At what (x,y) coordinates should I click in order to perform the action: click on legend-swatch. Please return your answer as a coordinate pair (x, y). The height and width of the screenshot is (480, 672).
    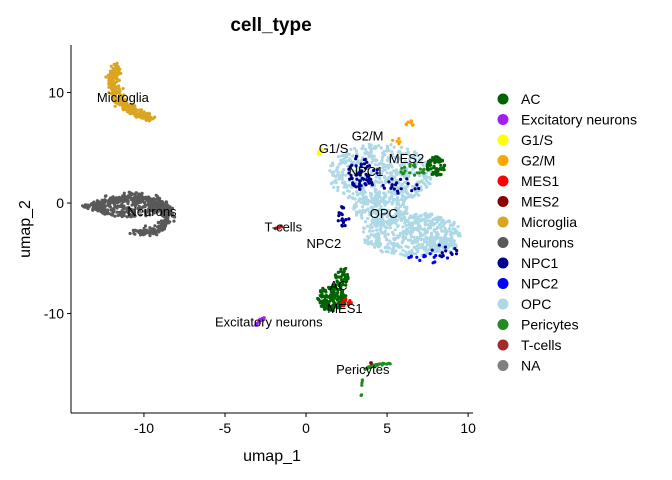
    Looking at the image, I should click on (503, 140).